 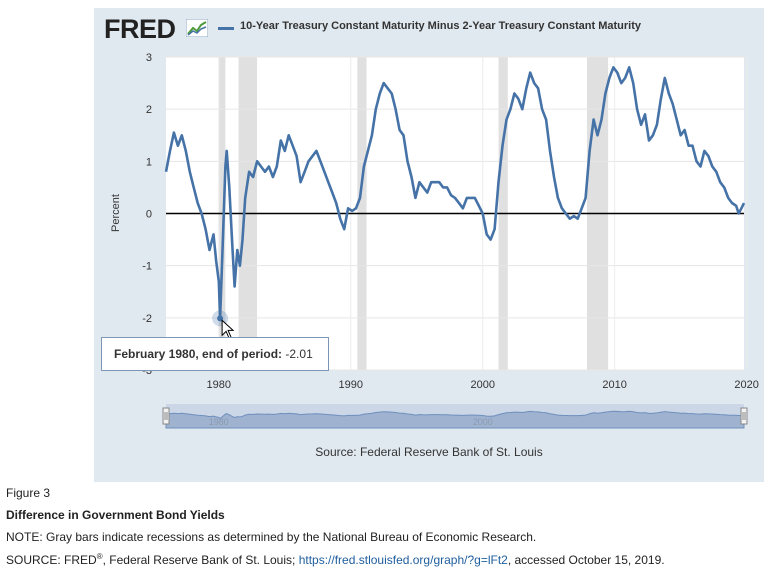 I want to click on y-axis-title: Percent, so click(x=116, y=213).